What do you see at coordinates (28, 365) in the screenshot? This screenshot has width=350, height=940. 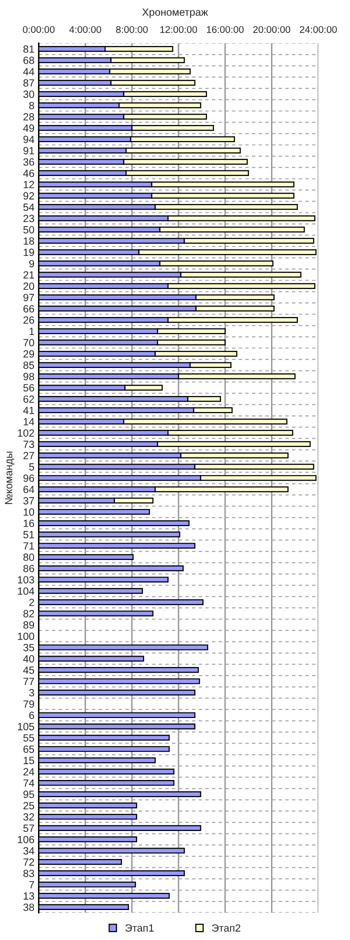 I see `y-tick-label: 85` at bounding box center [28, 365].